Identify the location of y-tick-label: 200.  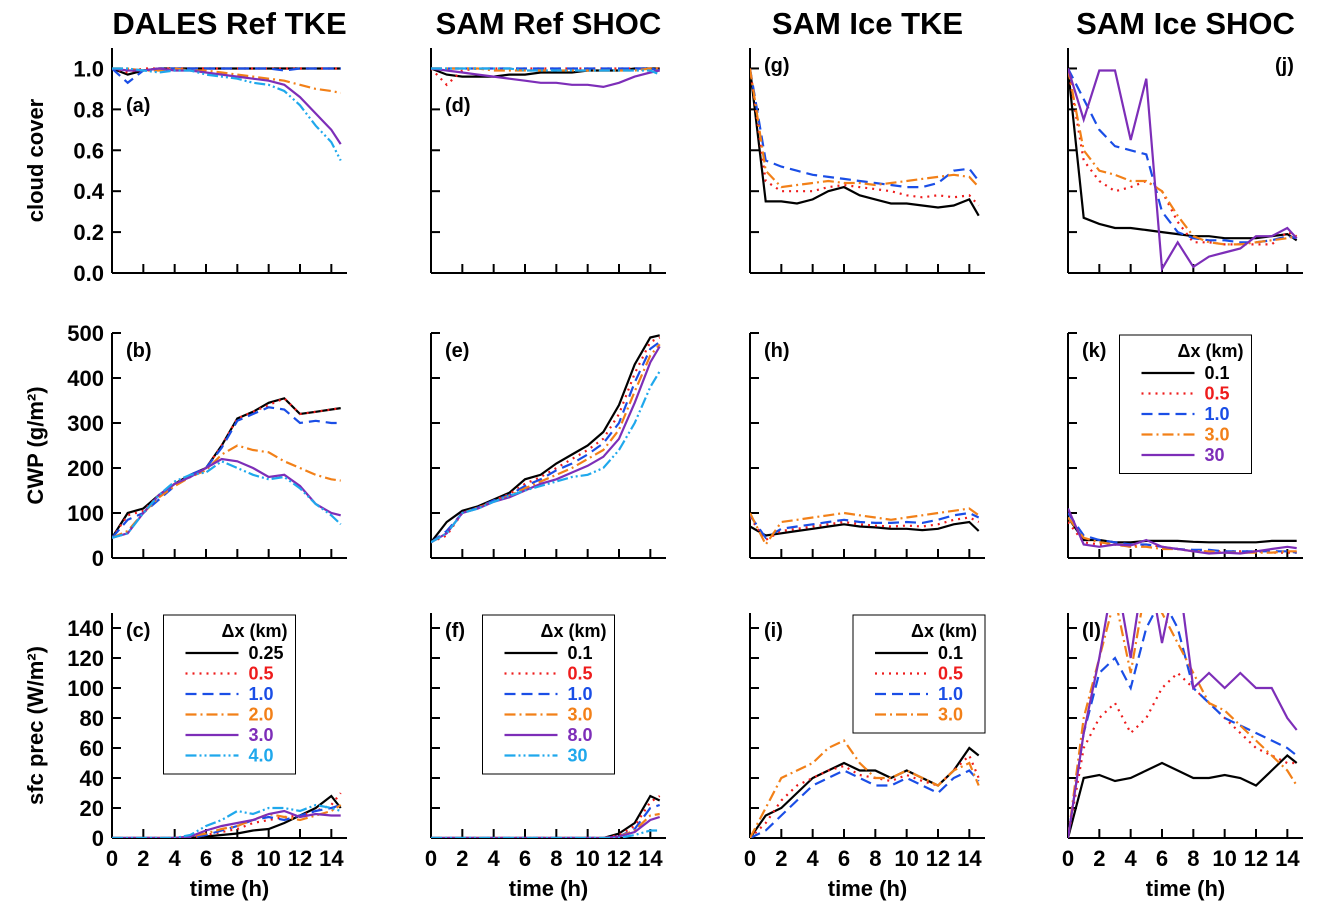
(85, 468).